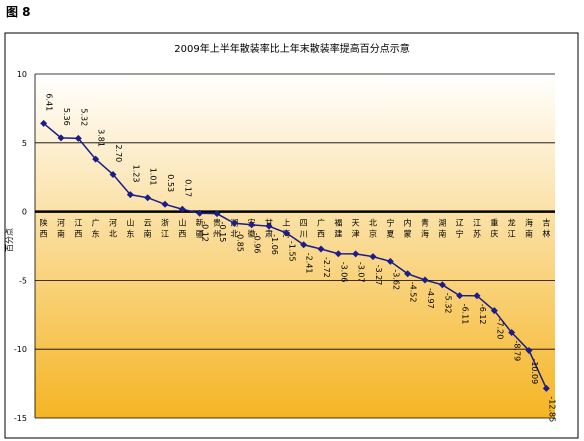 Image resolution: width=584 pixels, height=441 pixels. Describe the element at coordinates (165, 228) in the screenshot. I see `x-tick-label: 浙江` at that location.